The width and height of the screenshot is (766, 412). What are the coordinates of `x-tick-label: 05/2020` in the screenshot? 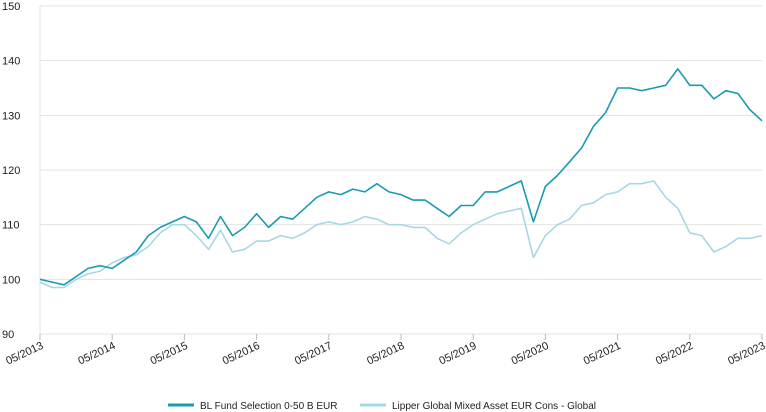 It's located at (530, 354).